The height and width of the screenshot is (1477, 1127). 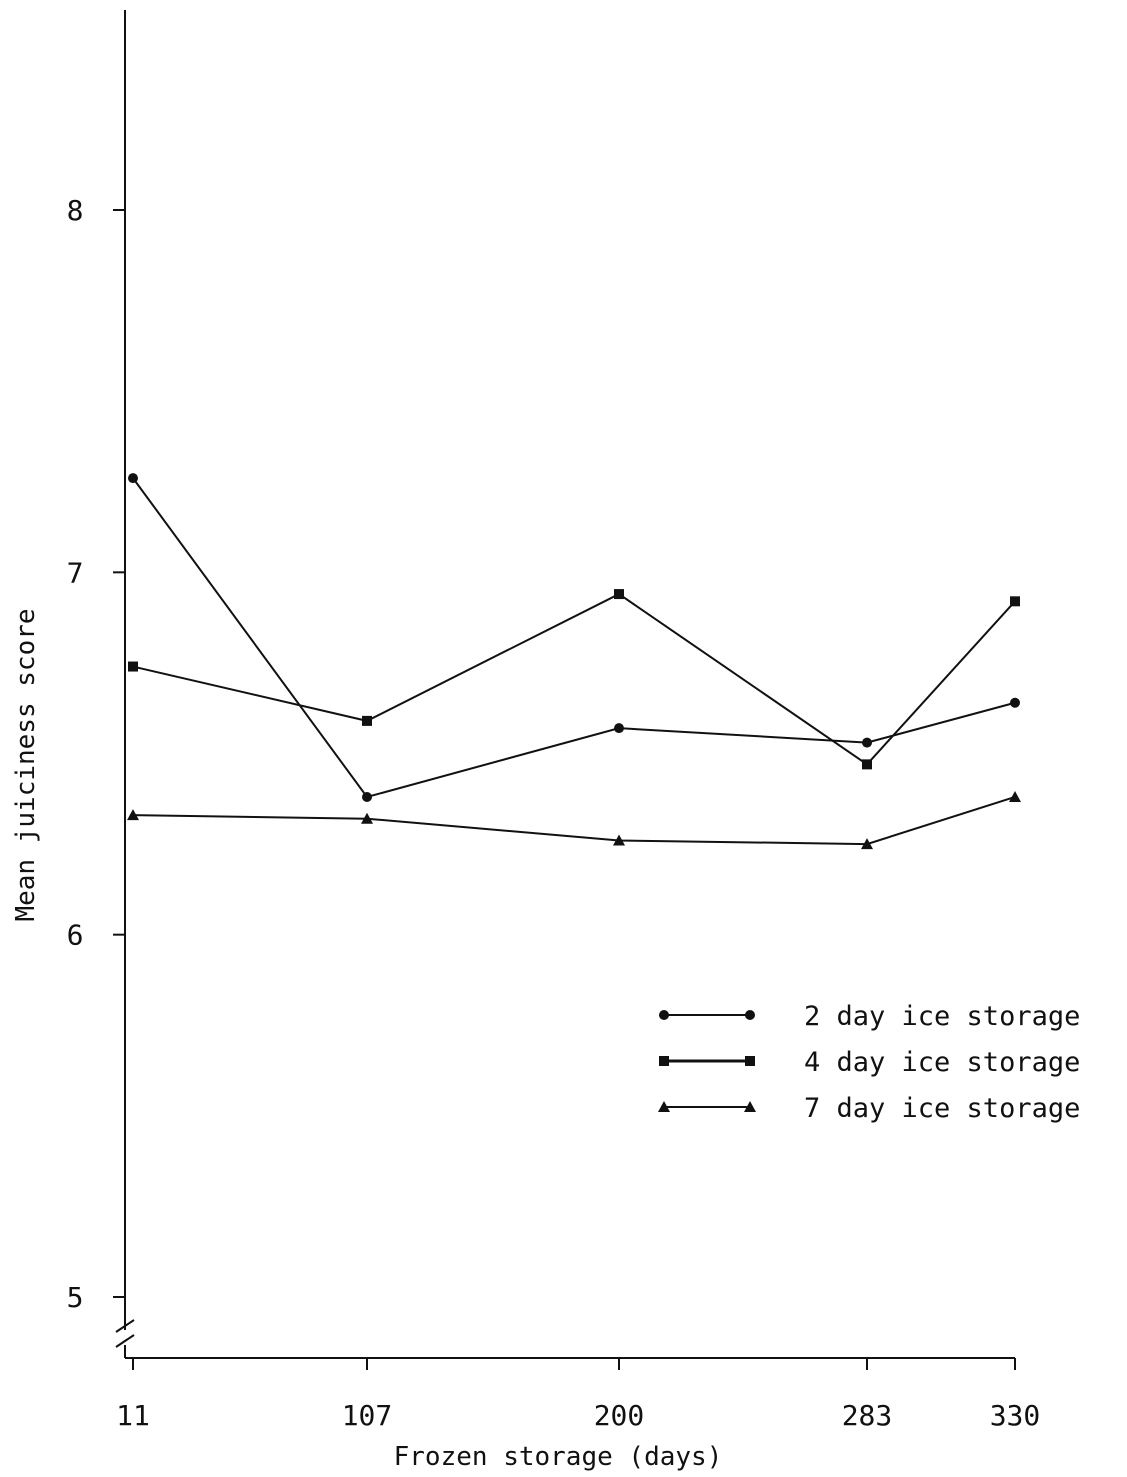 I want to click on y-ticks: 5 6 7 8, so click(x=96, y=754).